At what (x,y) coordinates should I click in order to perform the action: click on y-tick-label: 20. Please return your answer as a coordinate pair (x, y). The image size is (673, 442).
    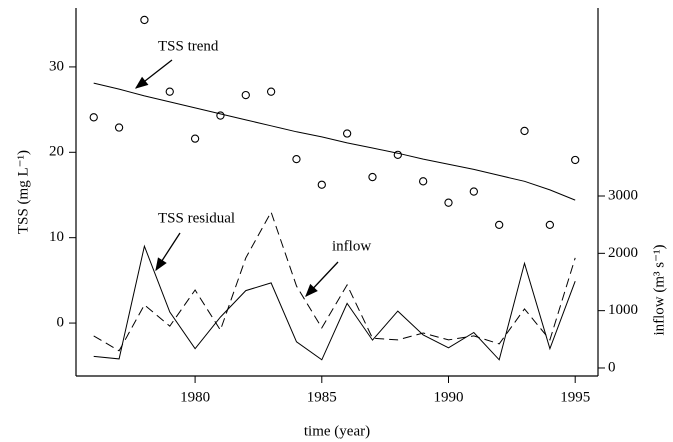
    Looking at the image, I should click on (56, 152).